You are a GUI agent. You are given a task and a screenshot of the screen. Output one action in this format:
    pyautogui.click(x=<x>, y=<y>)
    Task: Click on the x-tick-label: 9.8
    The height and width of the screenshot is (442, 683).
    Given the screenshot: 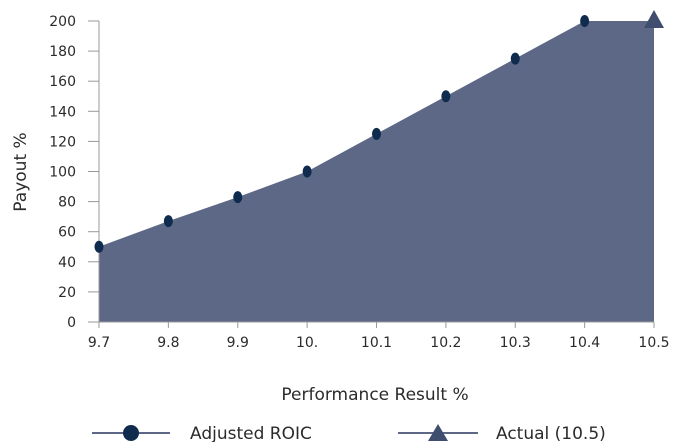 What is the action you would take?
    pyautogui.click(x=168, y=343)
    